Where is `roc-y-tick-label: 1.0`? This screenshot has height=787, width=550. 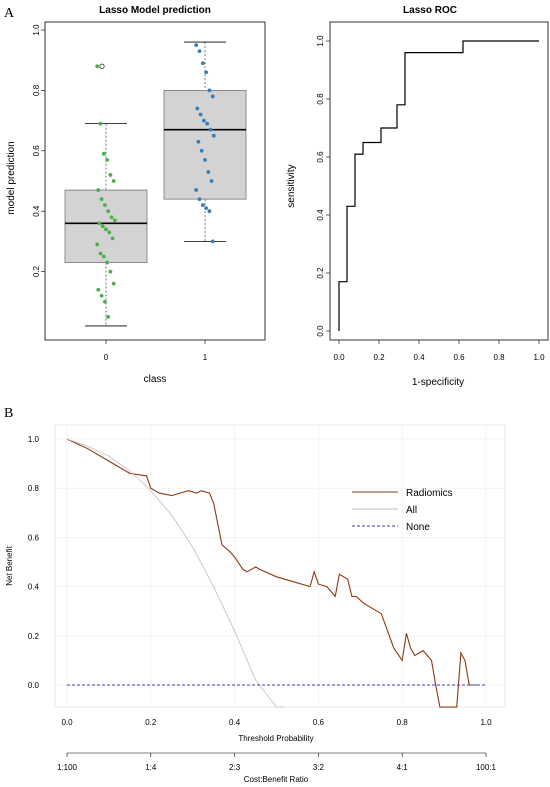 roc-y-tick-label: 1.0 is located at coordinates (320, 41).